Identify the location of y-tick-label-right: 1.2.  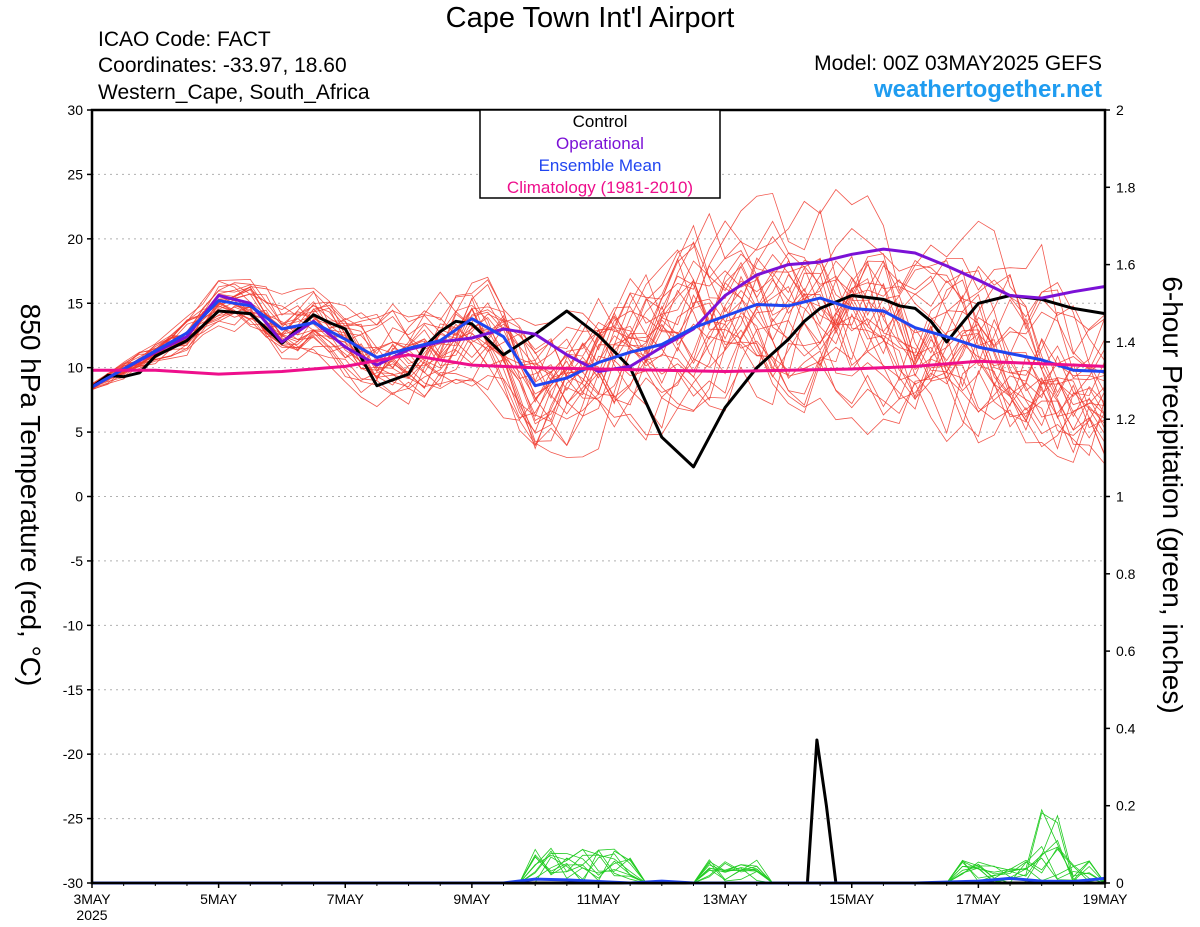
(1126, 419).